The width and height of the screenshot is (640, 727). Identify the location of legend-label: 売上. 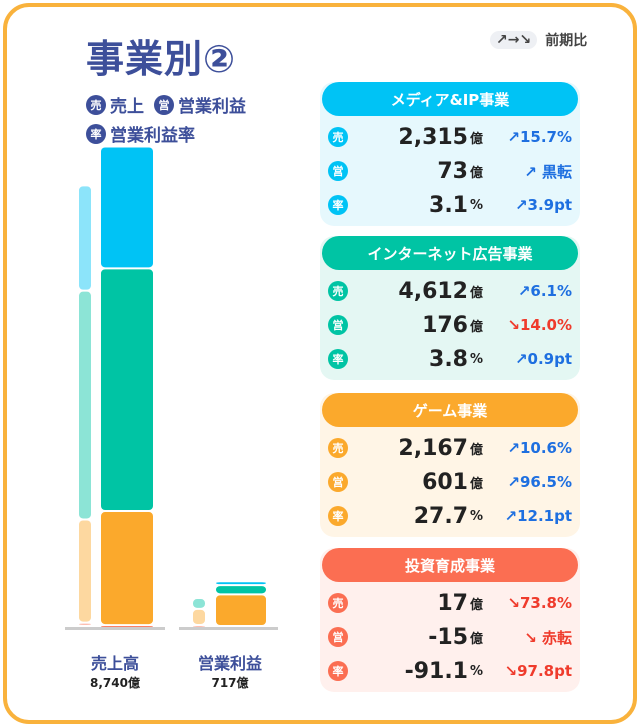
(127, 107).